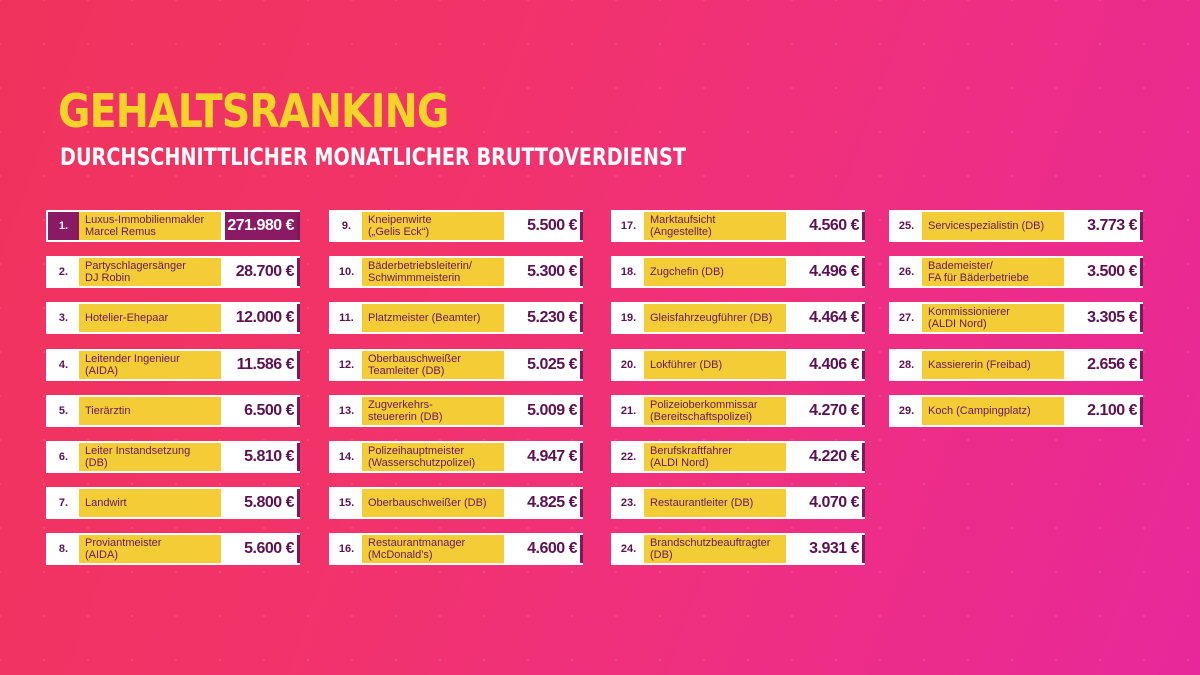  What do you see at coordinates (545, 410) in the screenshot?
I see `salary-amount: 5.009 €` at bounding box center [545, 410].